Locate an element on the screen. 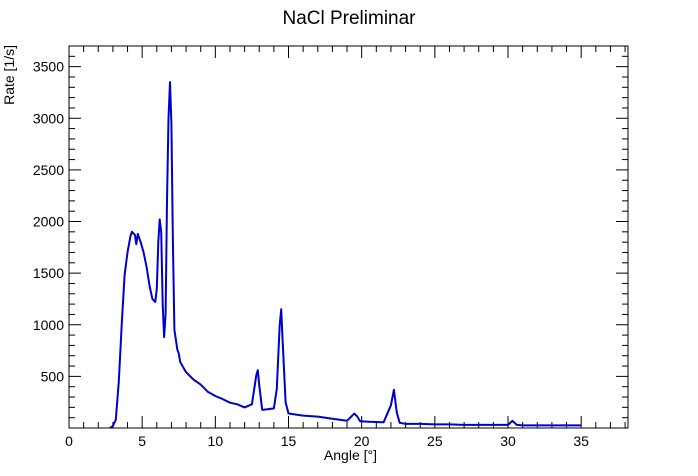 This screenshot has width=698, height=476. x-tick-label: 10 is located at coordinates (216, 441).